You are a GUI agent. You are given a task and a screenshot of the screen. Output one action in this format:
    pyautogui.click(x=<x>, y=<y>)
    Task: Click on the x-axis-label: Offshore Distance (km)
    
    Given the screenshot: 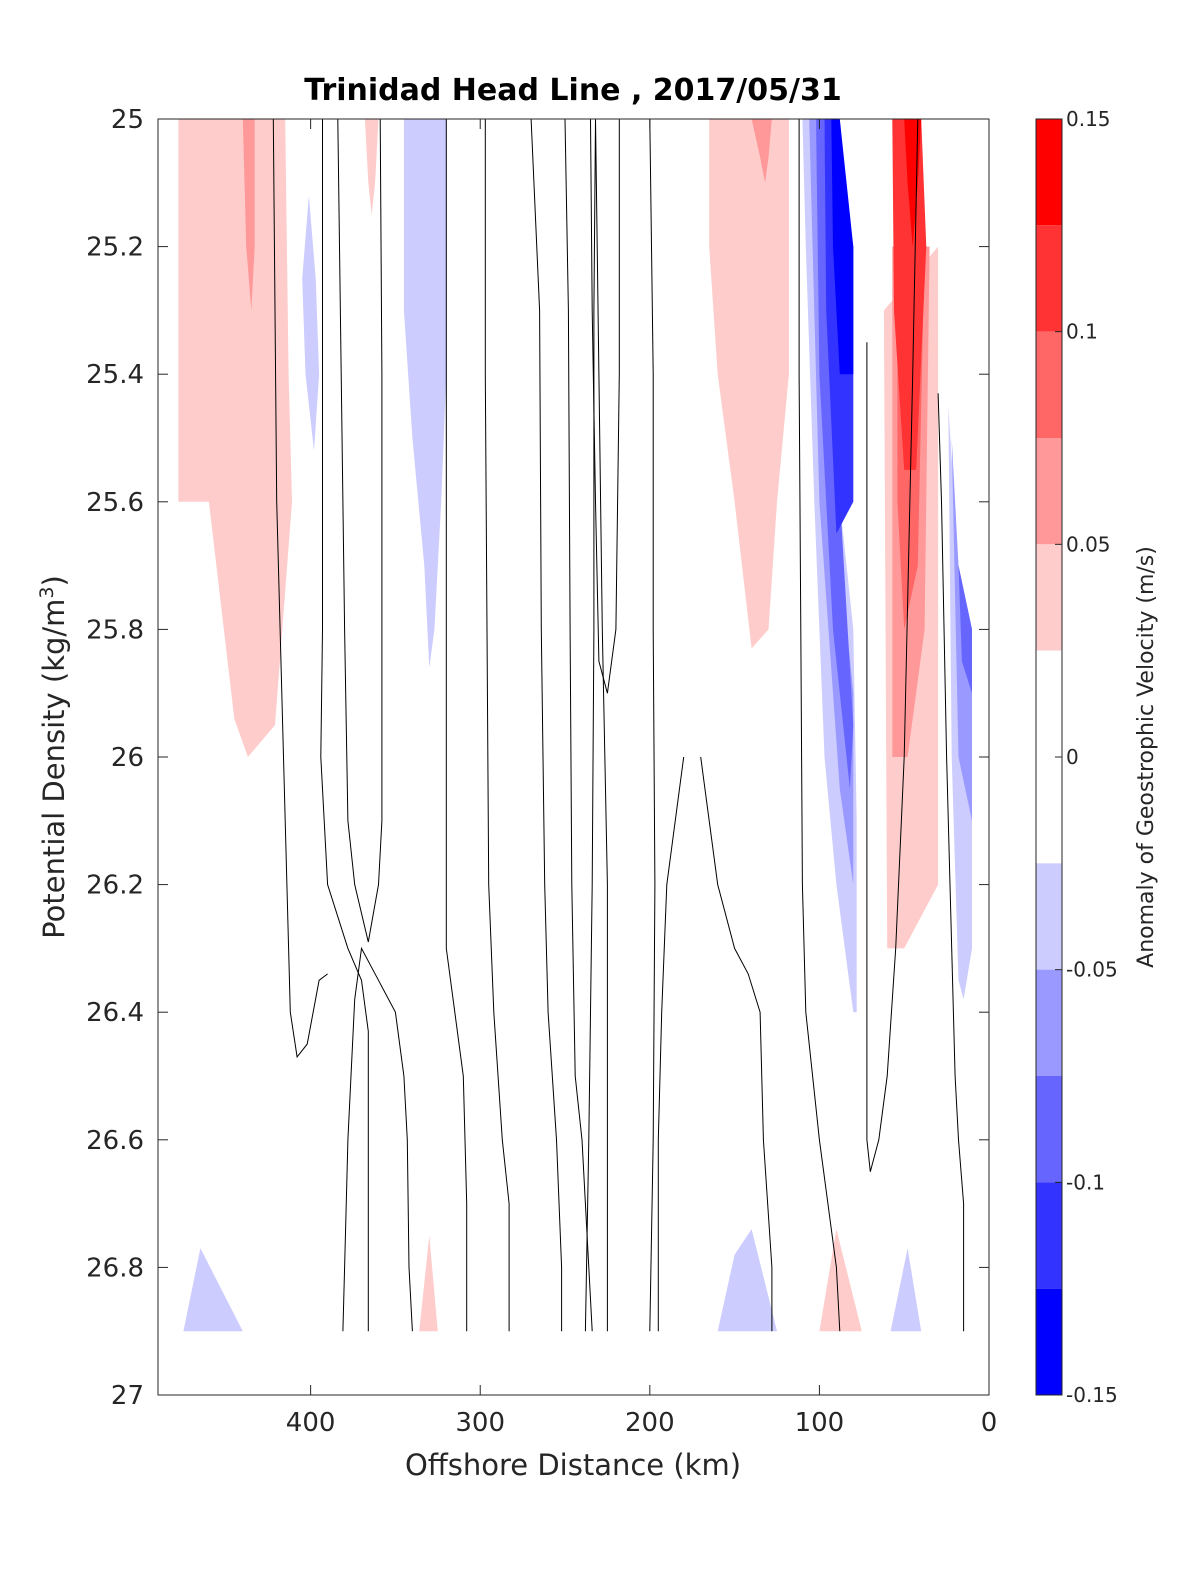 What is the action you would take?
    pyautogui.click(x=573, y=1465)
    